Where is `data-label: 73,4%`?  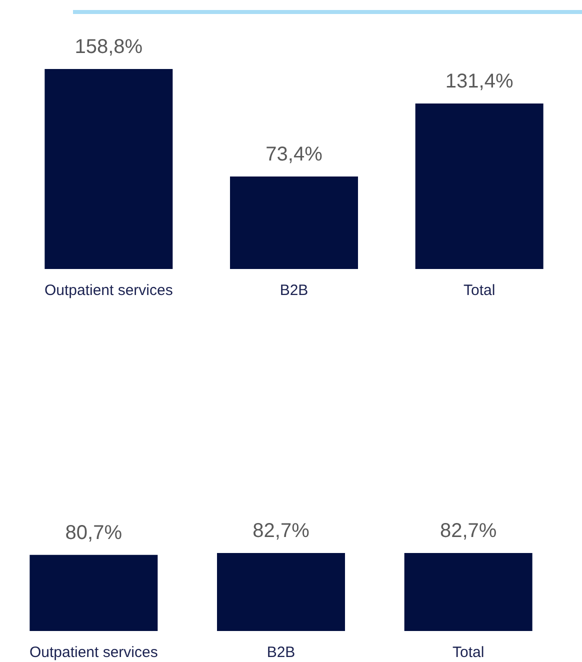
data-label: 73,4% is located at coordinates (294, 155).